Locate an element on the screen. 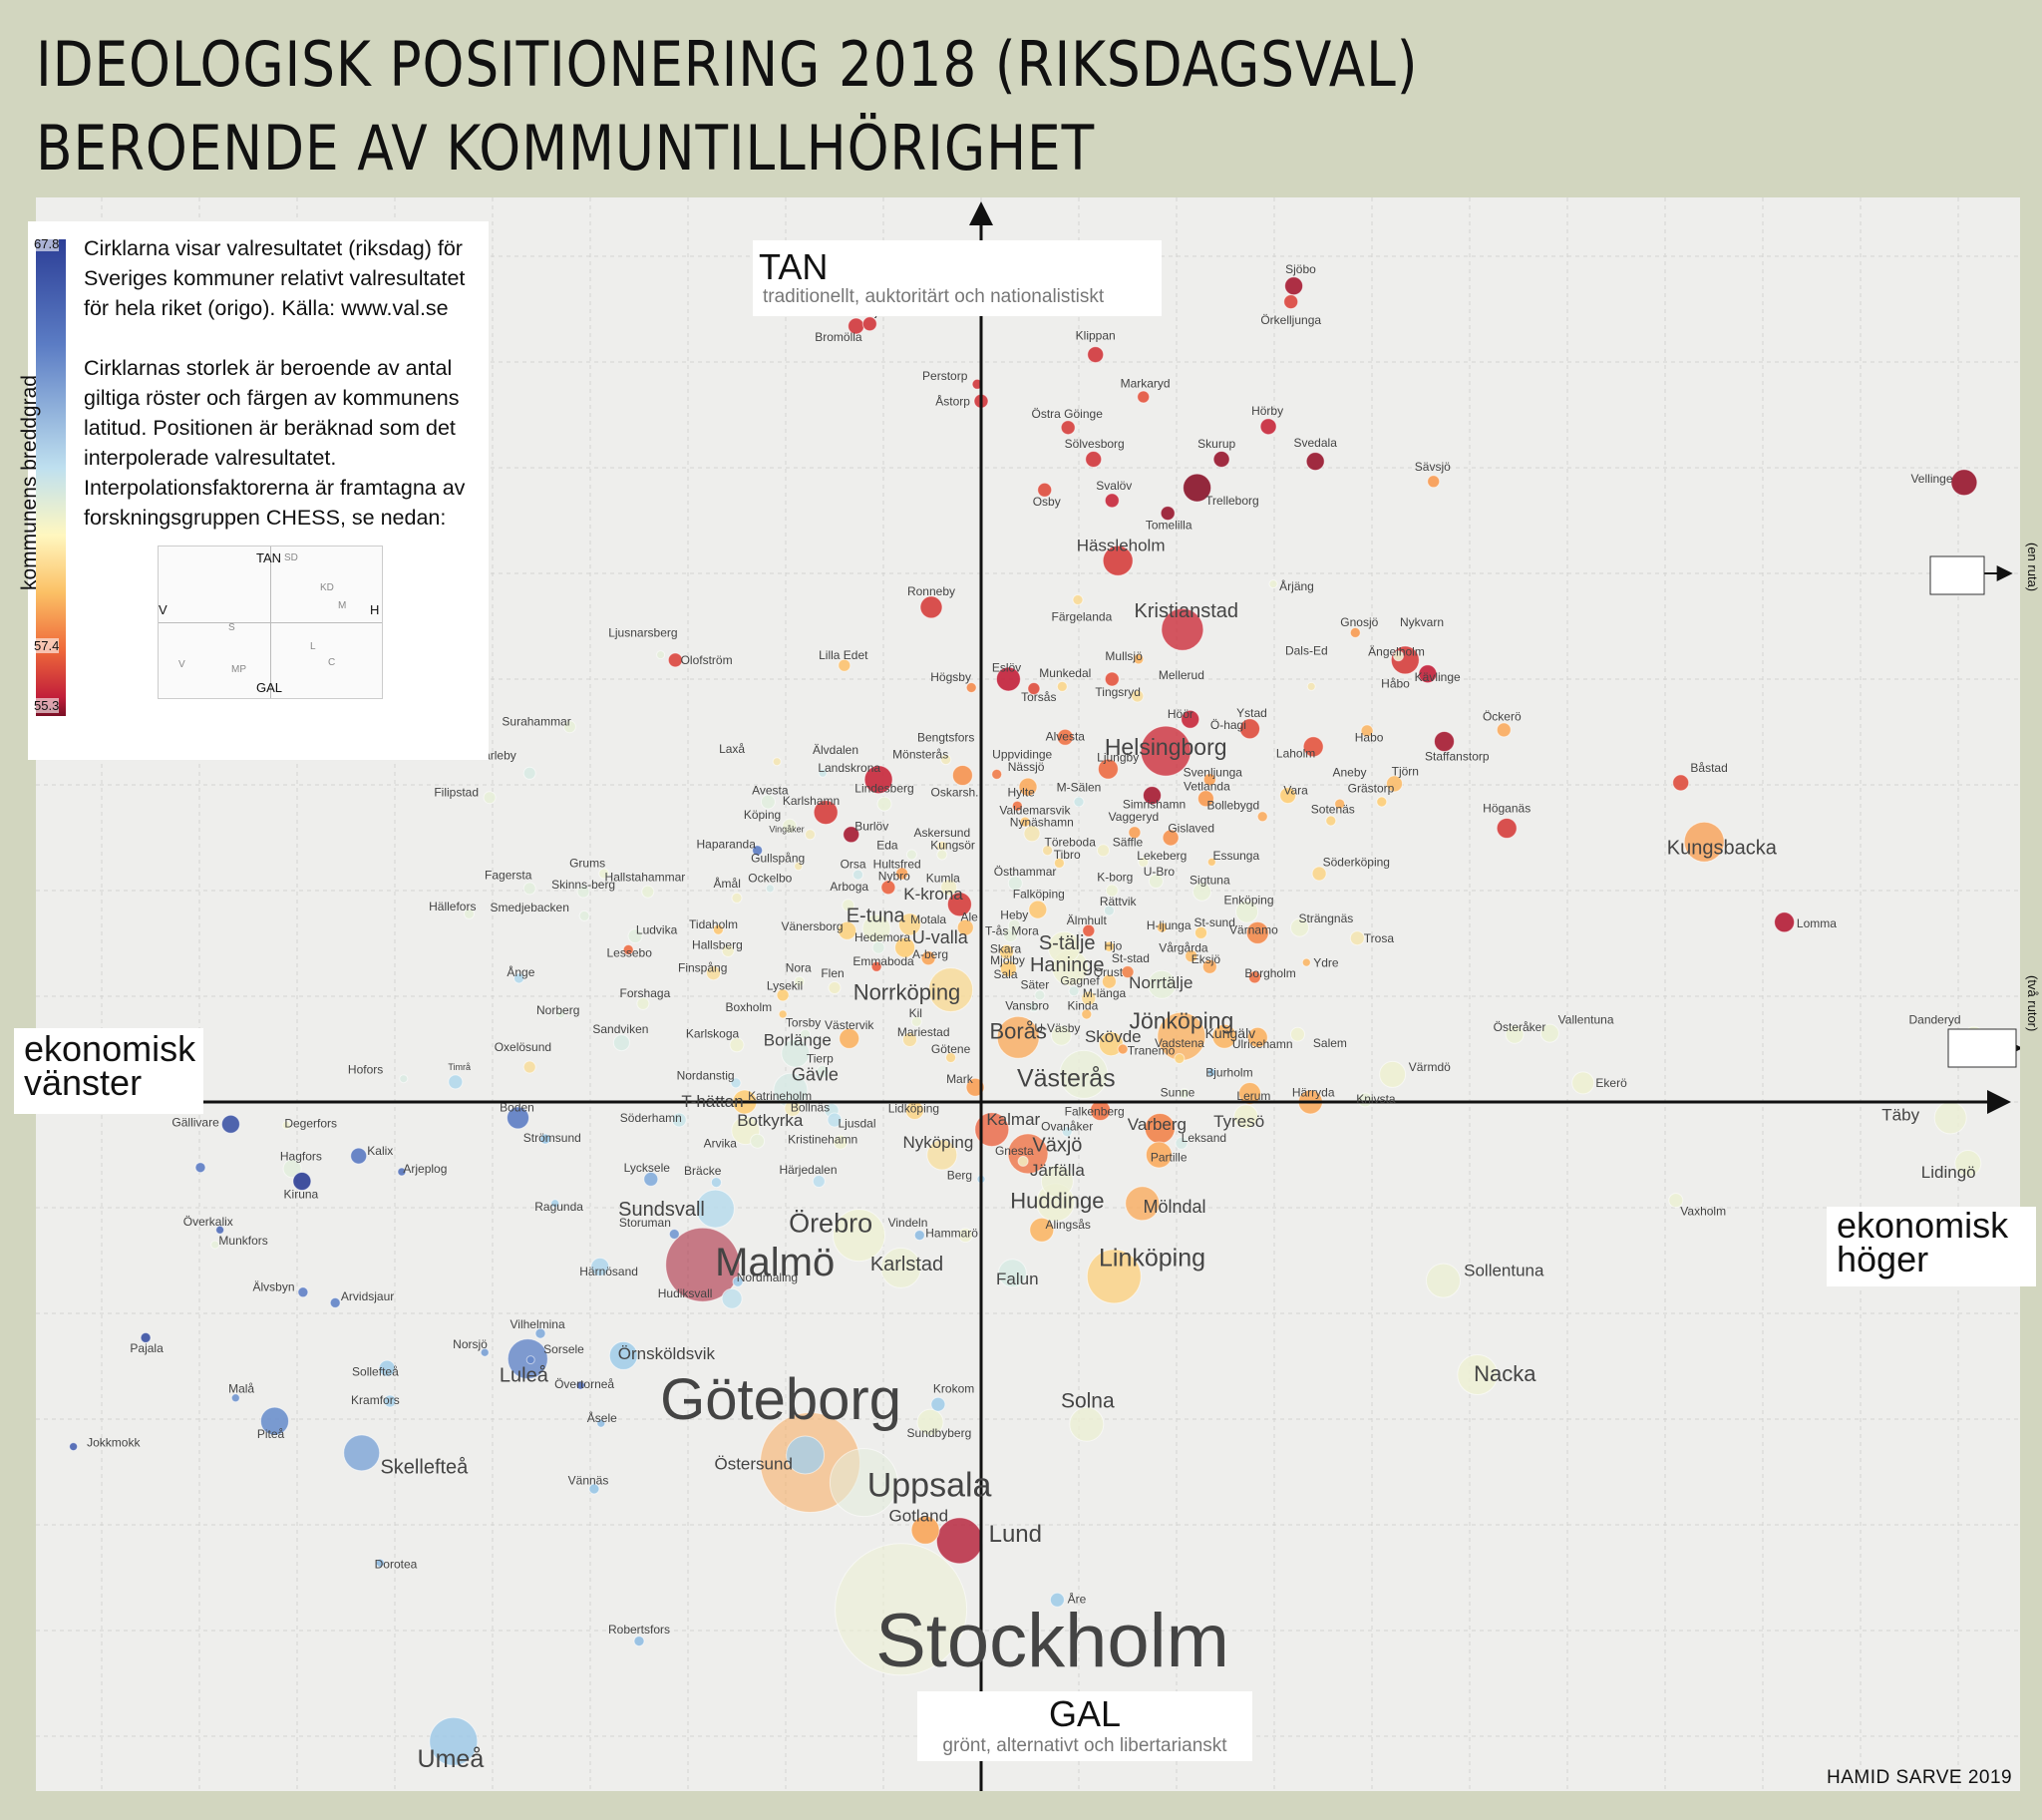 Image resolution: width=2042 pixels, height=1820 pixels. label-kiruna: Kiruna is located at coordinates (301, 1194).